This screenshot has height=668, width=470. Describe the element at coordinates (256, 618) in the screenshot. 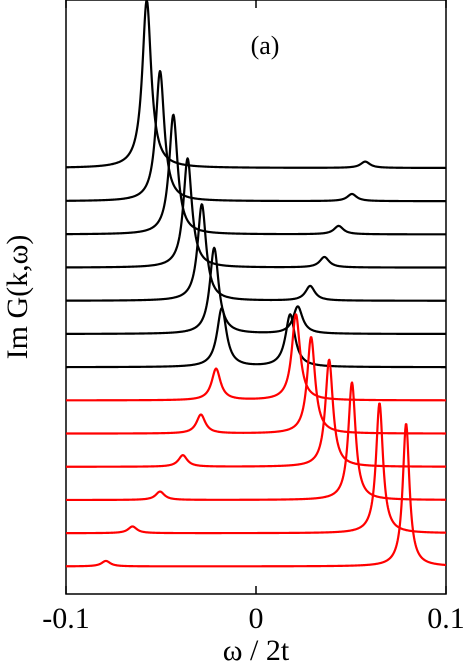

I see `x-tick-label: 0` at that location.